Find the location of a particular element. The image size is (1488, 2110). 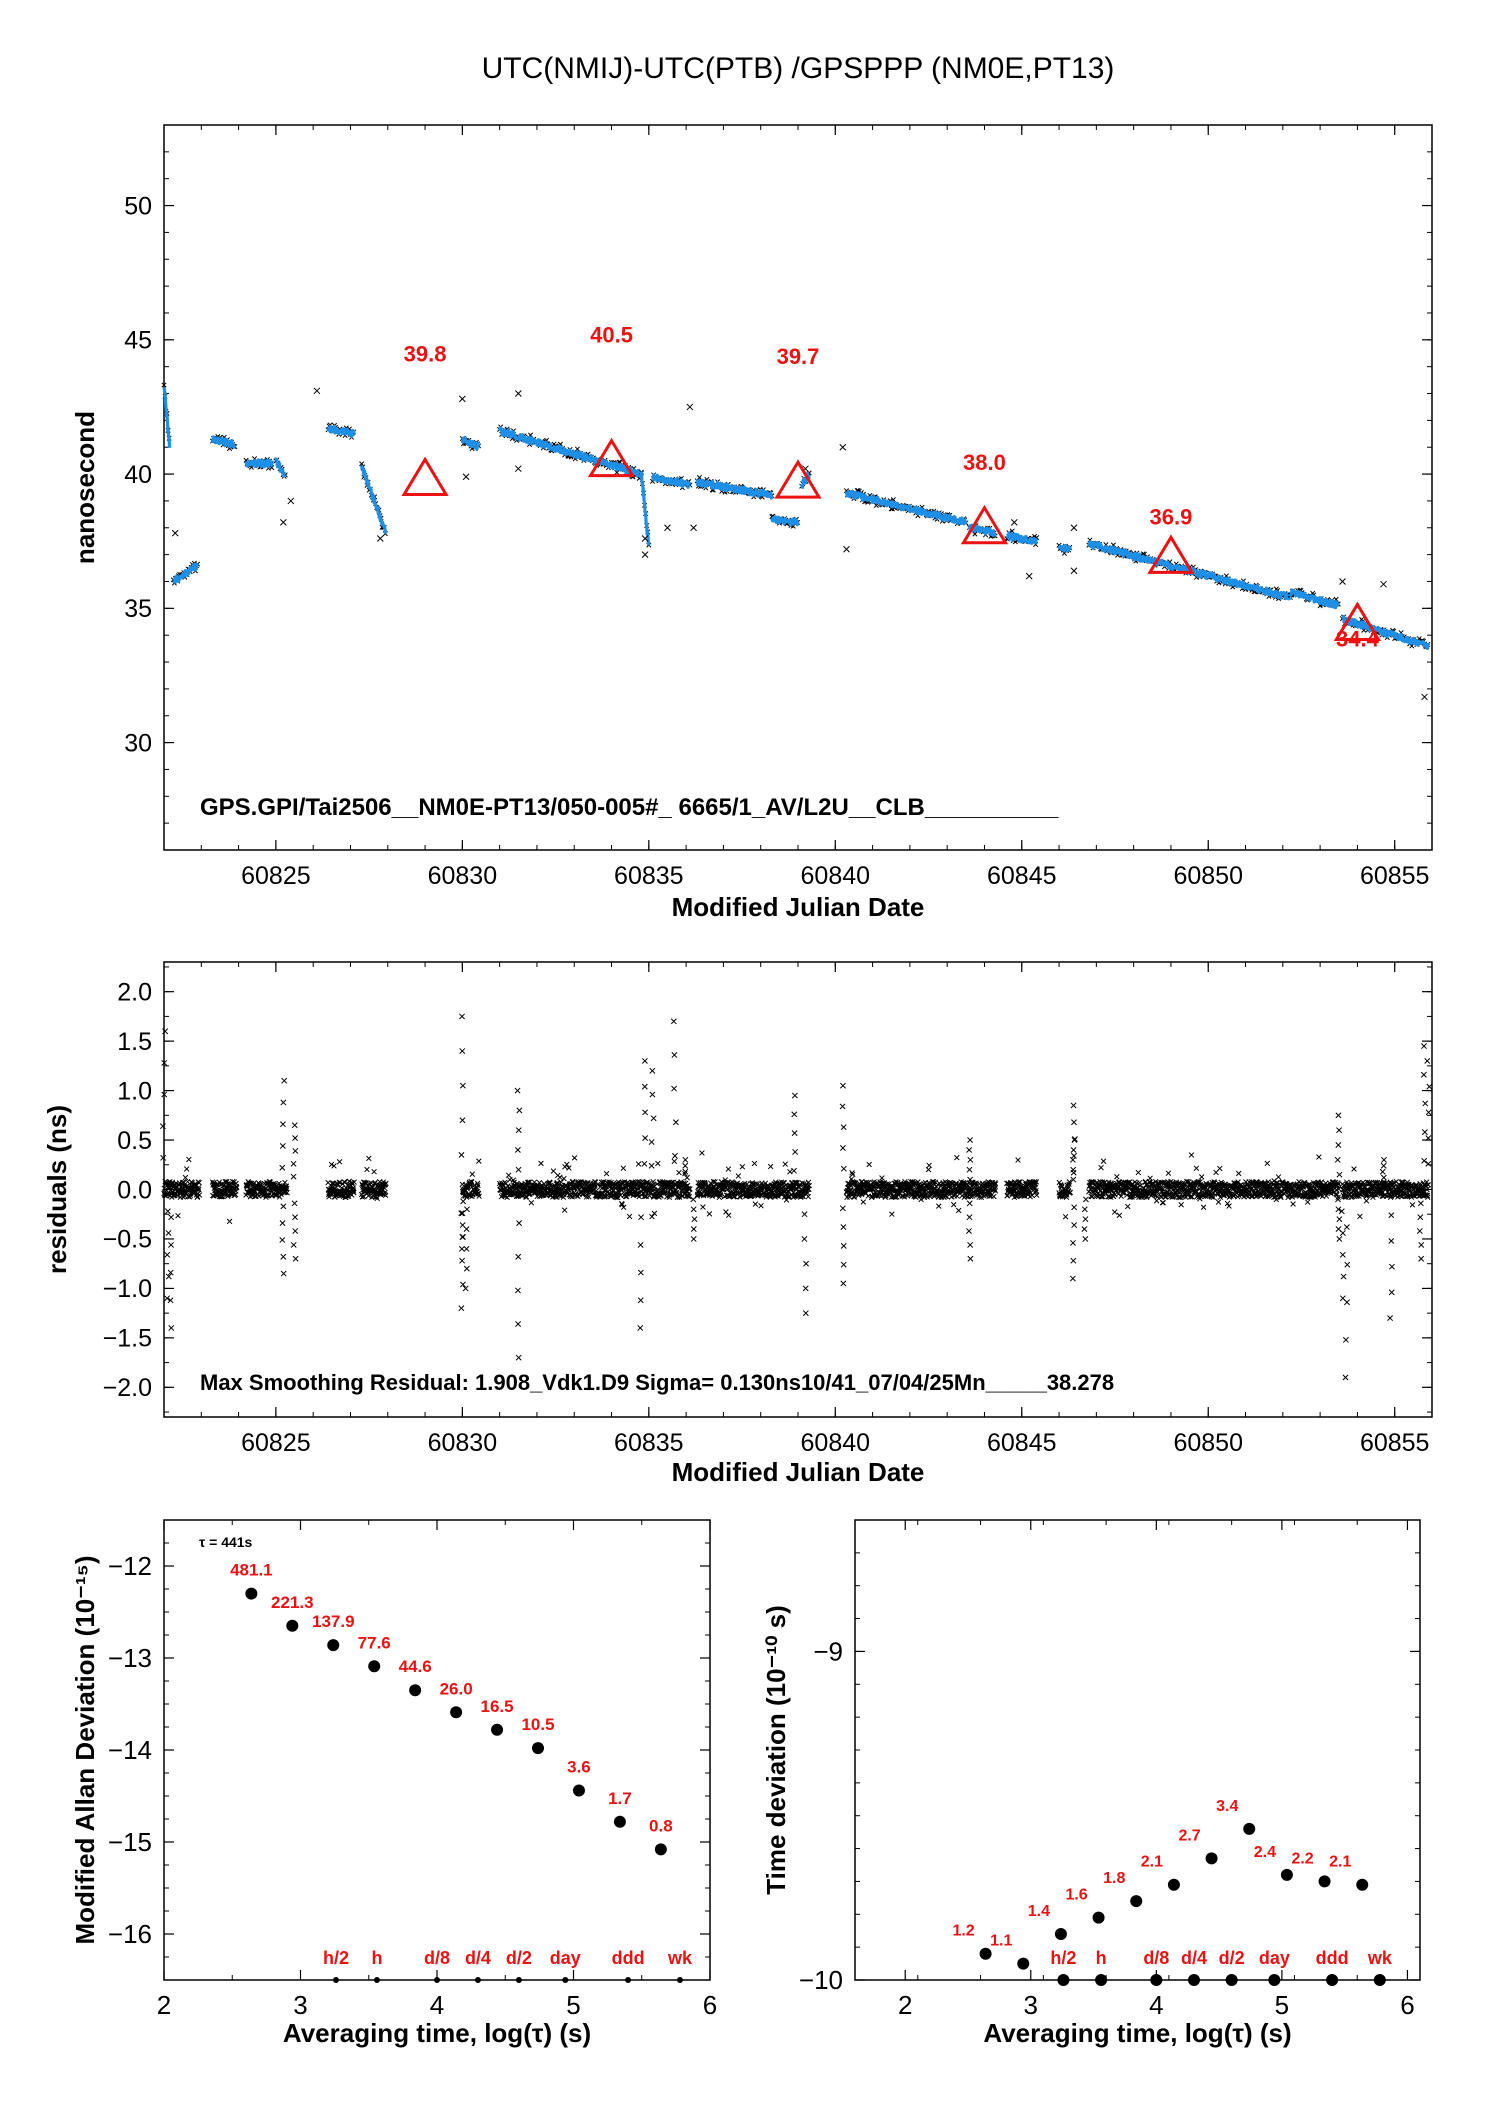

mean-value-label: 36.9 is located at coordinates (1171, 516).